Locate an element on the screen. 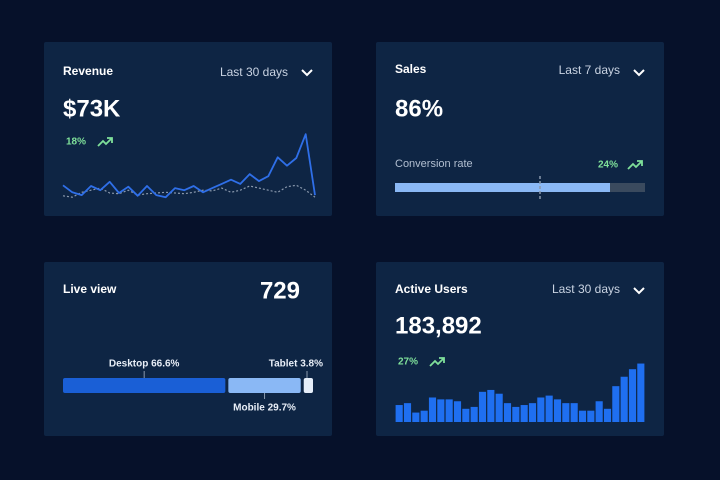 This screenshot has width=720, height=480. card-value: 729 is located at coordinates (280, 290).